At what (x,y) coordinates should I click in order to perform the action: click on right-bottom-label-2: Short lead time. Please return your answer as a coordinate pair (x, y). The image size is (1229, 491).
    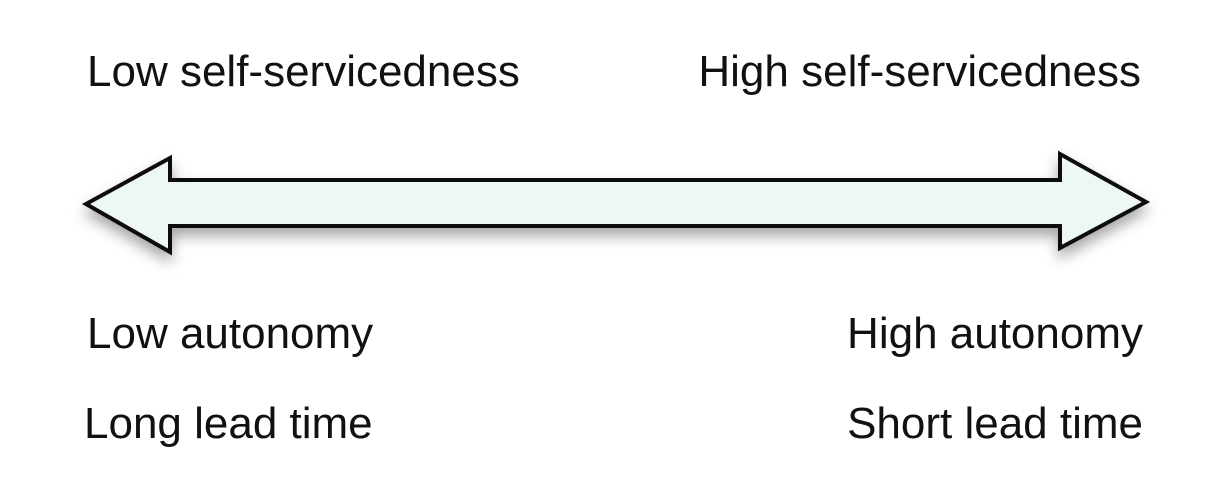
    Looking at the image, I should click on (995, 423).